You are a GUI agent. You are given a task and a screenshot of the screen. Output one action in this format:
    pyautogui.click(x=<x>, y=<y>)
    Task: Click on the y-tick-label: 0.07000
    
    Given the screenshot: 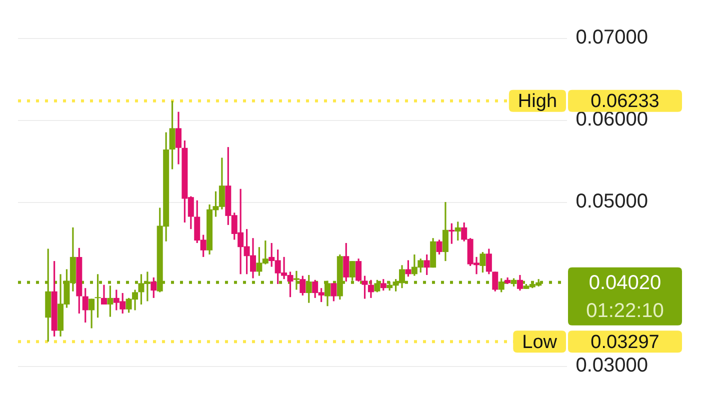 What is the action you would take?
    pyautogui.click(x=612, y=37)
    